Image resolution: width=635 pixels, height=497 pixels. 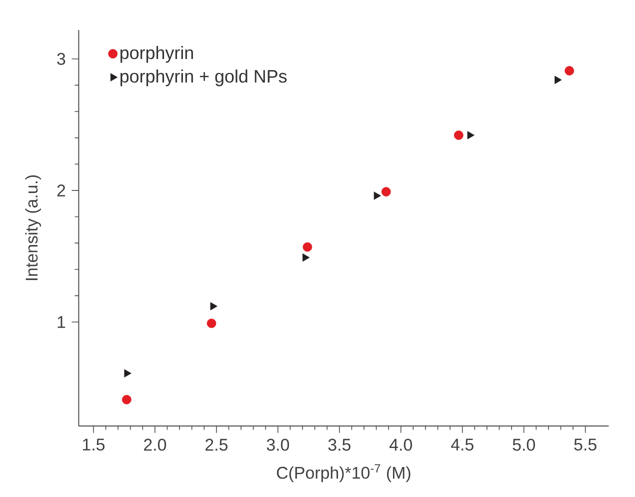 What do you see at coordinates (62, 322) in the screenshot?
I see `y-tick-label: 1` at bounding box center [62, 322].